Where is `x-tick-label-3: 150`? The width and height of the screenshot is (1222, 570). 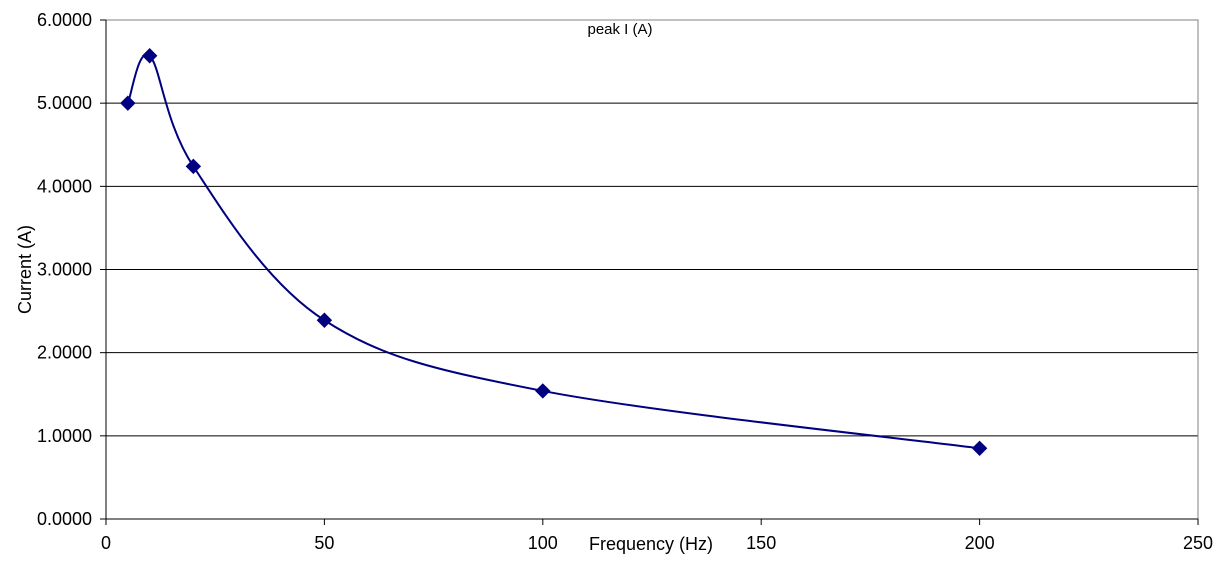 x-tick-label-3: 150 is located at coordinates (761, 543).